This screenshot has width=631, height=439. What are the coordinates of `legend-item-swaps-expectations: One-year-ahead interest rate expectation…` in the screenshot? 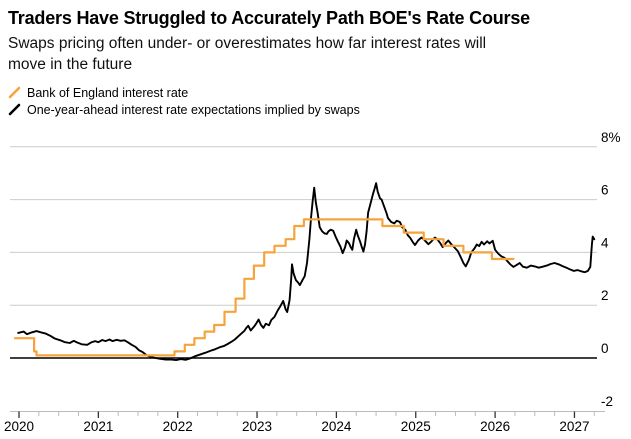 It's located at (316, 109).